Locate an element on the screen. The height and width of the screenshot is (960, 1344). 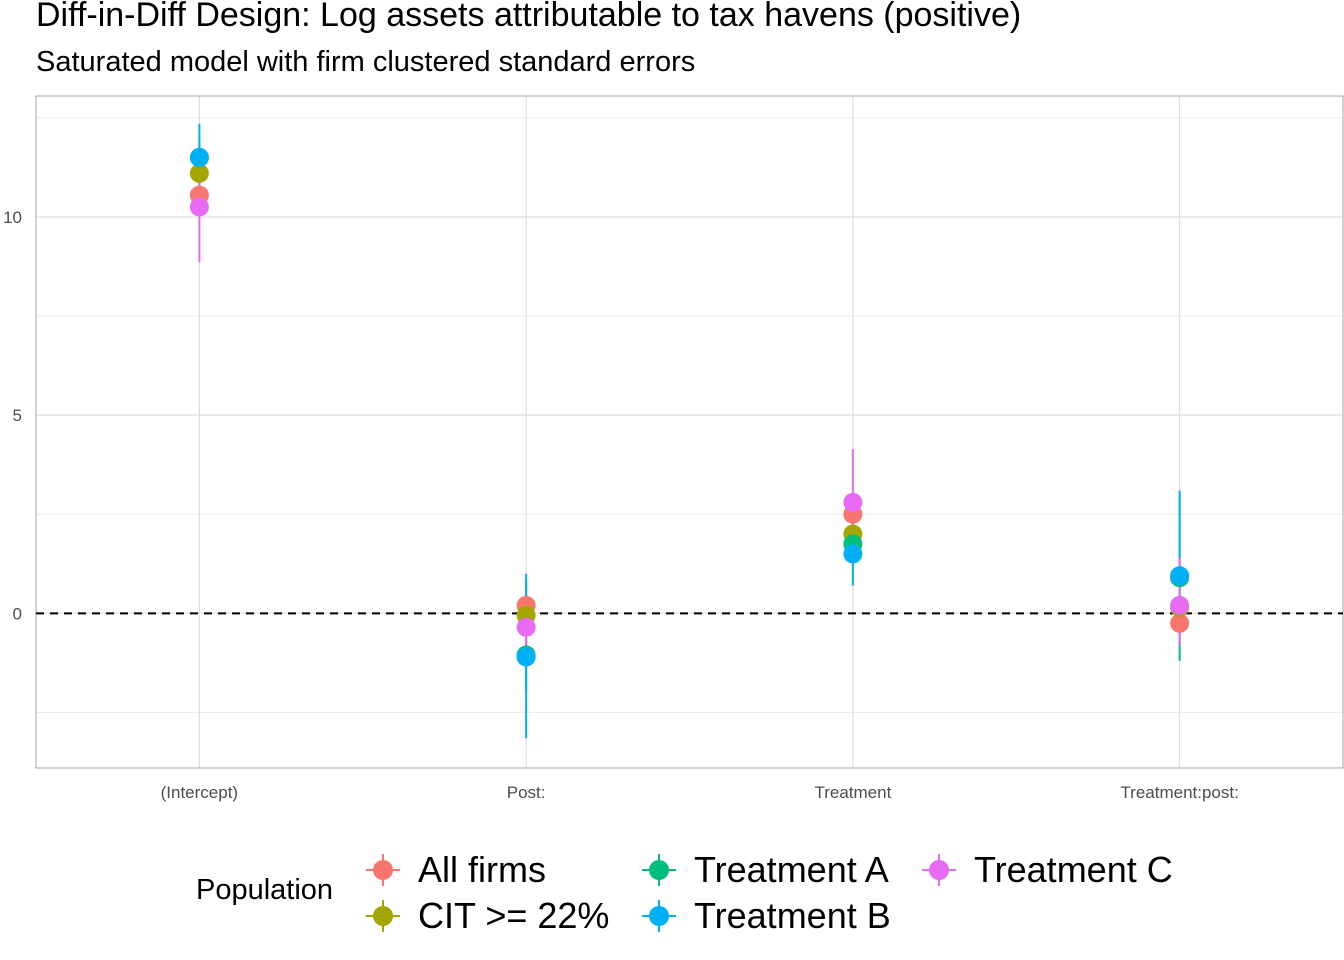
legend-key-treatment-b is located at coordinates (659, 916).